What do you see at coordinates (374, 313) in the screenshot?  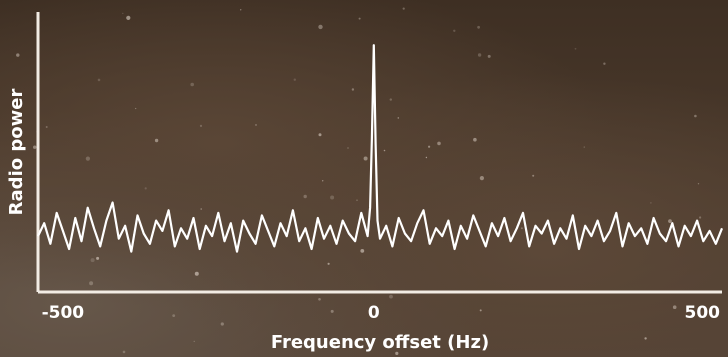 I see `x-tick-label: 0` at bounding box center [374, 313].